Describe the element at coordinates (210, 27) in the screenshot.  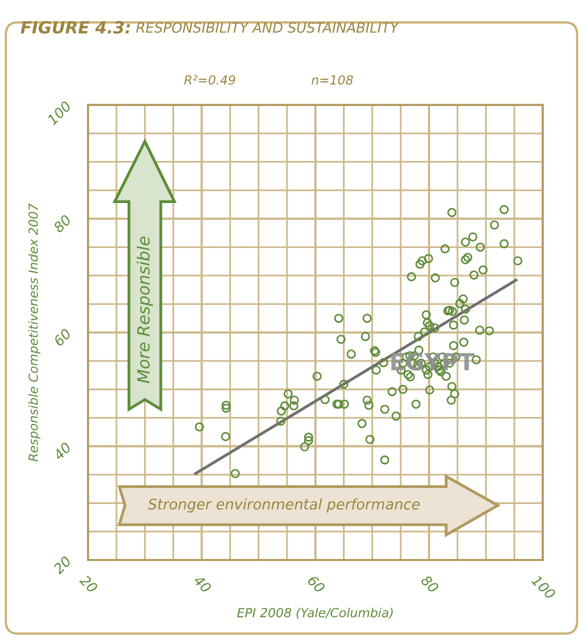
I see `chart-title: FIGURE 4.3: RESPONSIBILITY AND SUSTAINABILITY` at that location.